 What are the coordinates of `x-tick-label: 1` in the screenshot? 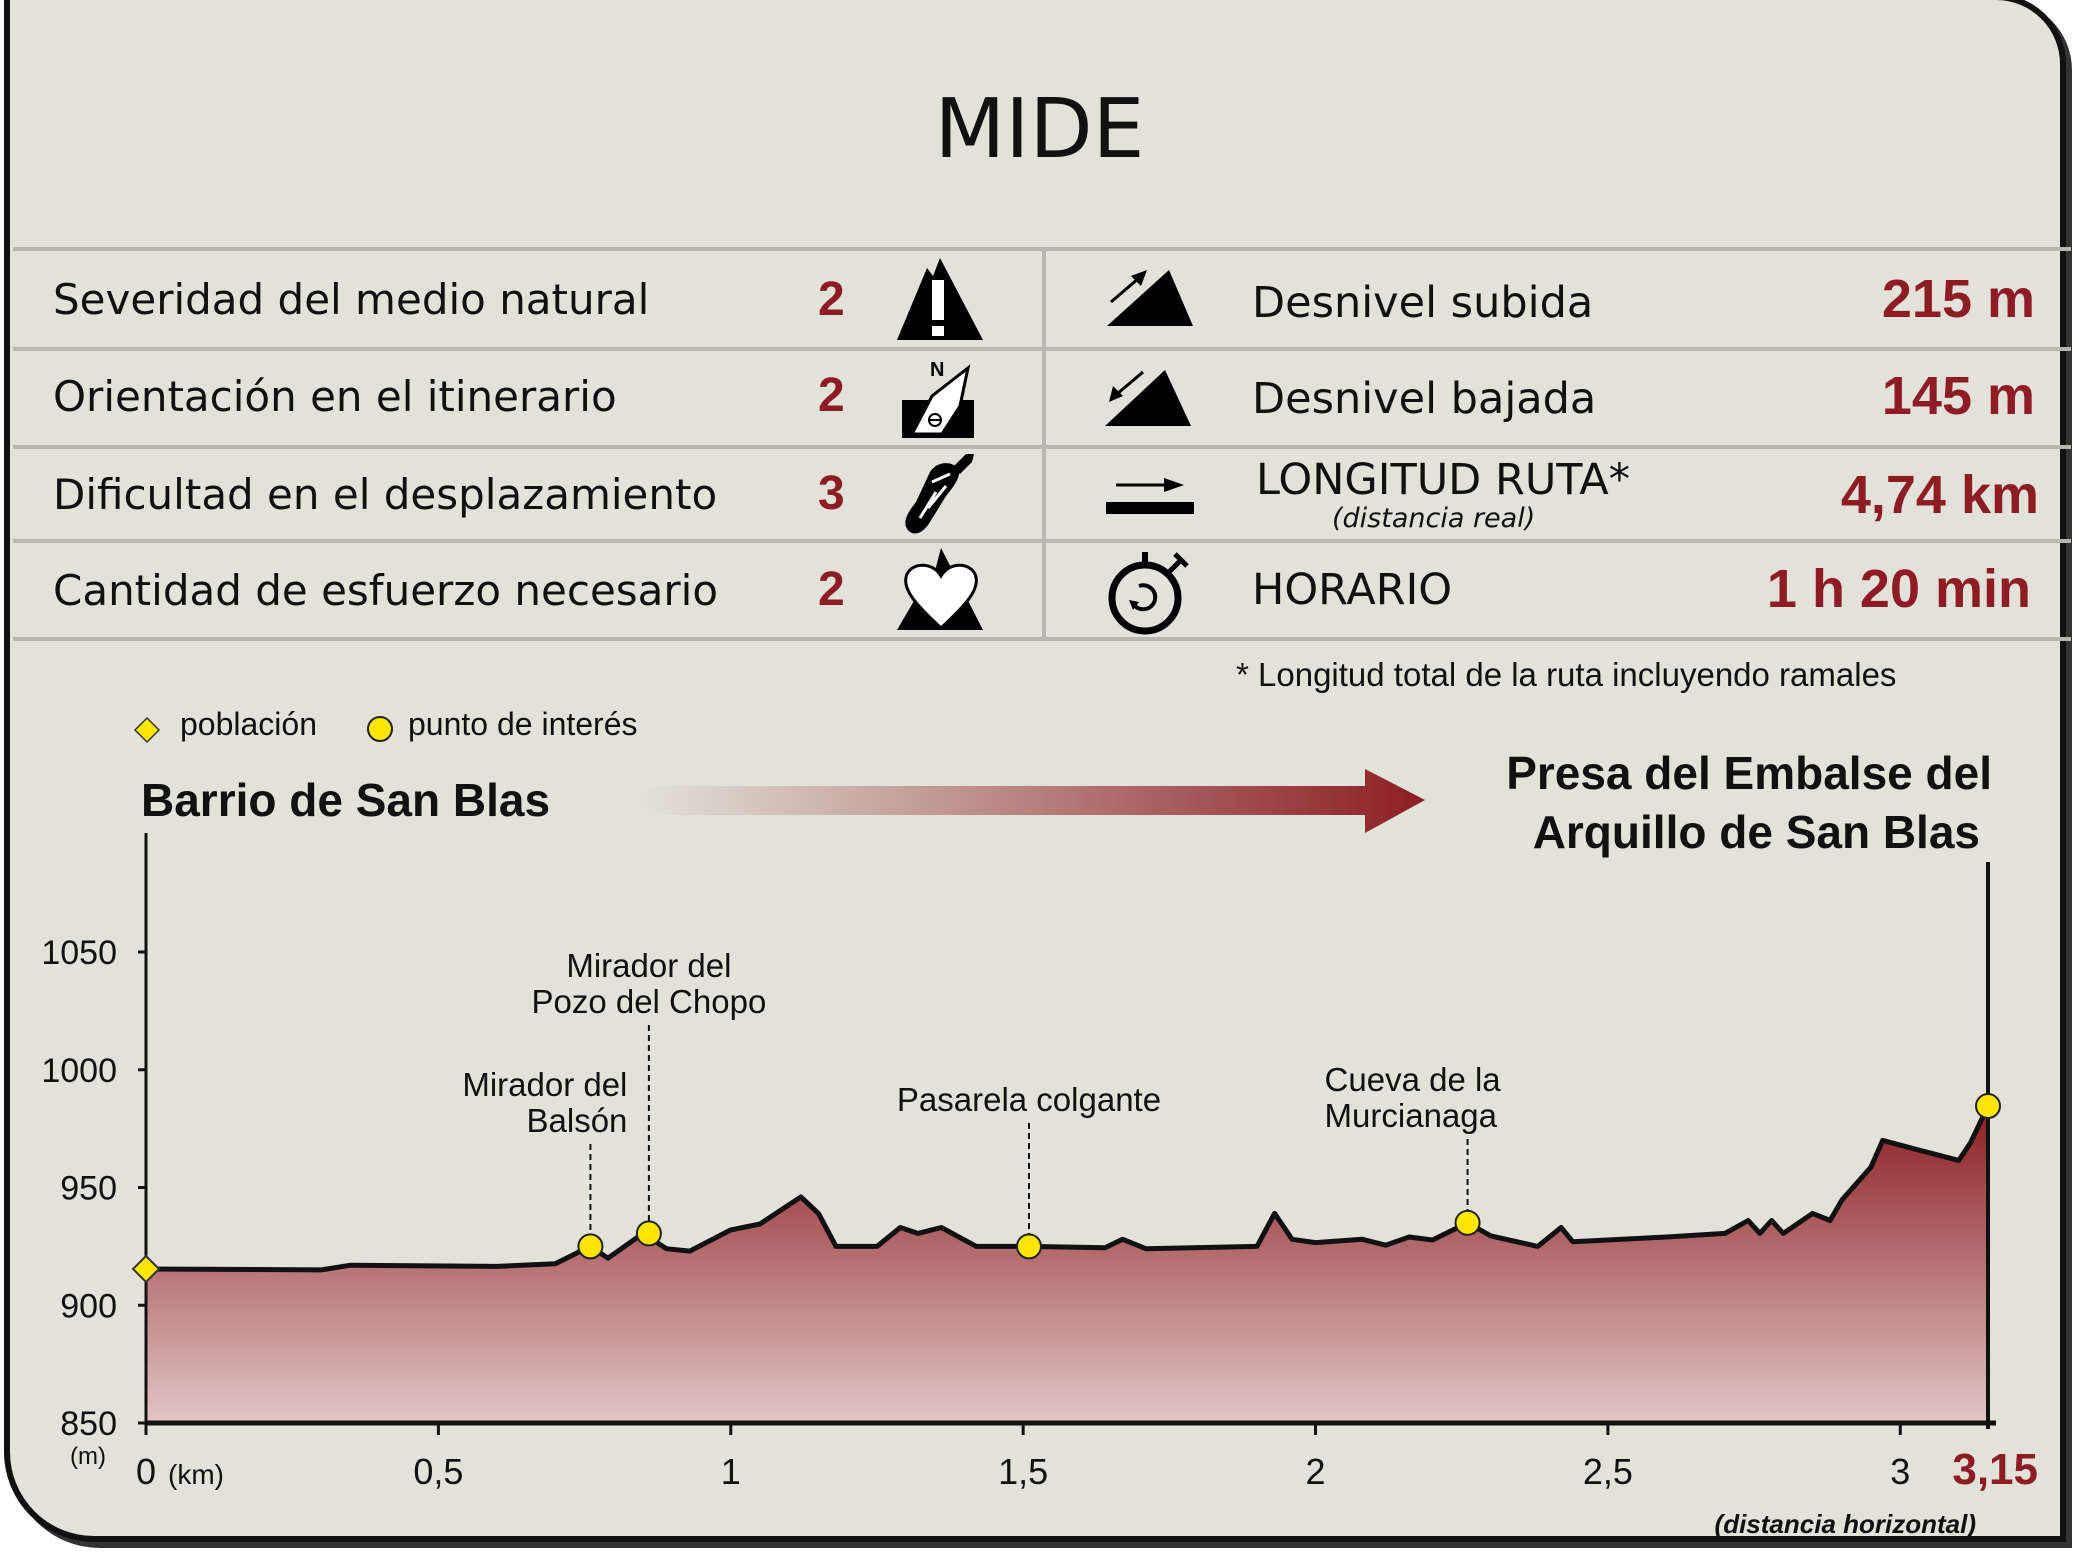 It's located at (731, 1471).